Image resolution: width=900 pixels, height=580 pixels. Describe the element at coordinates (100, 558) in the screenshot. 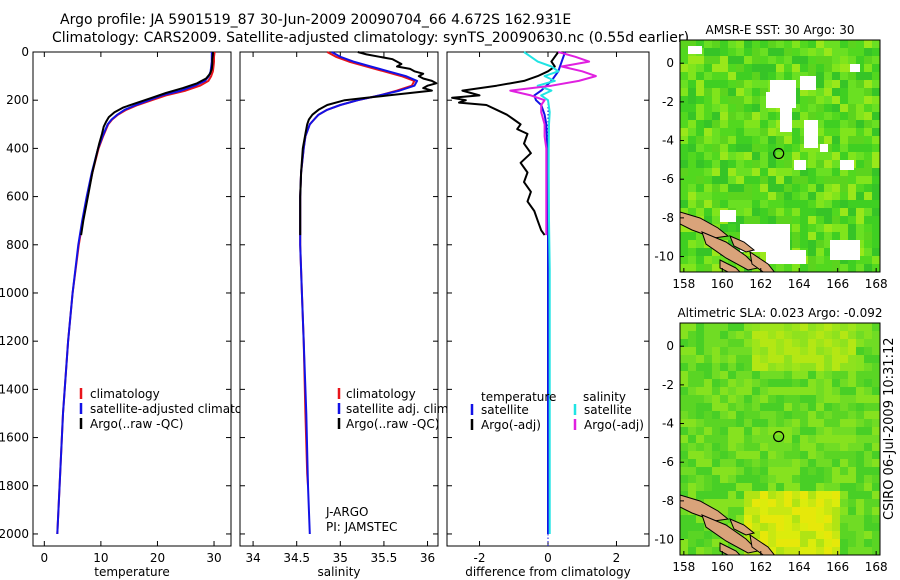

I see `temperature-xtick-label: 10` at that location.